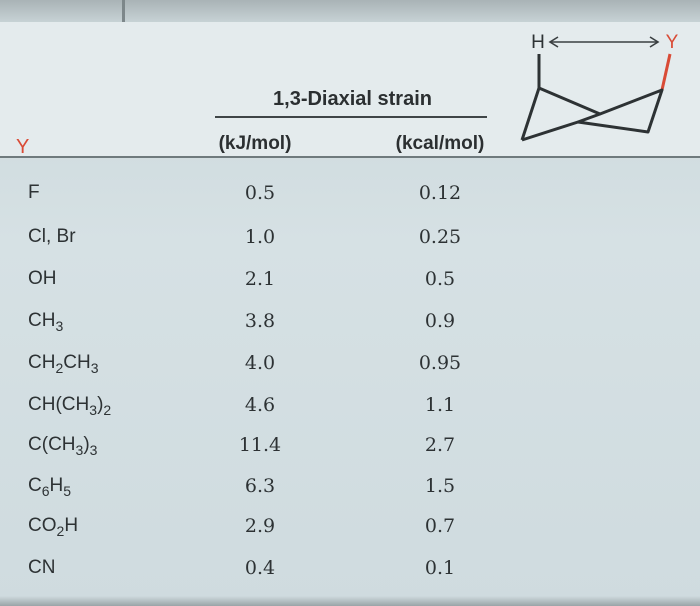 This screenshot has width=700, height=606. What do you see at coordinates (260, 405) in the screenshot?
I see `kj-cell: 4.6` at bounding box center [260, 405].